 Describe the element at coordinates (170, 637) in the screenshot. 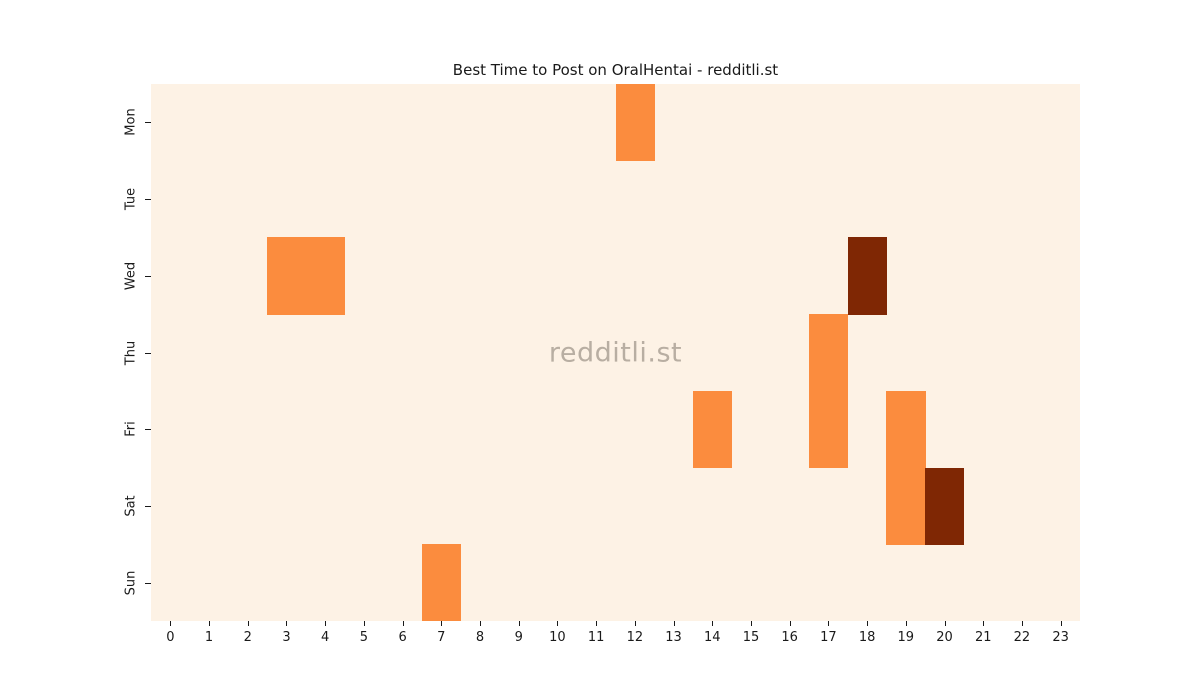

I see `x-tick-label-0: 0` at that location.